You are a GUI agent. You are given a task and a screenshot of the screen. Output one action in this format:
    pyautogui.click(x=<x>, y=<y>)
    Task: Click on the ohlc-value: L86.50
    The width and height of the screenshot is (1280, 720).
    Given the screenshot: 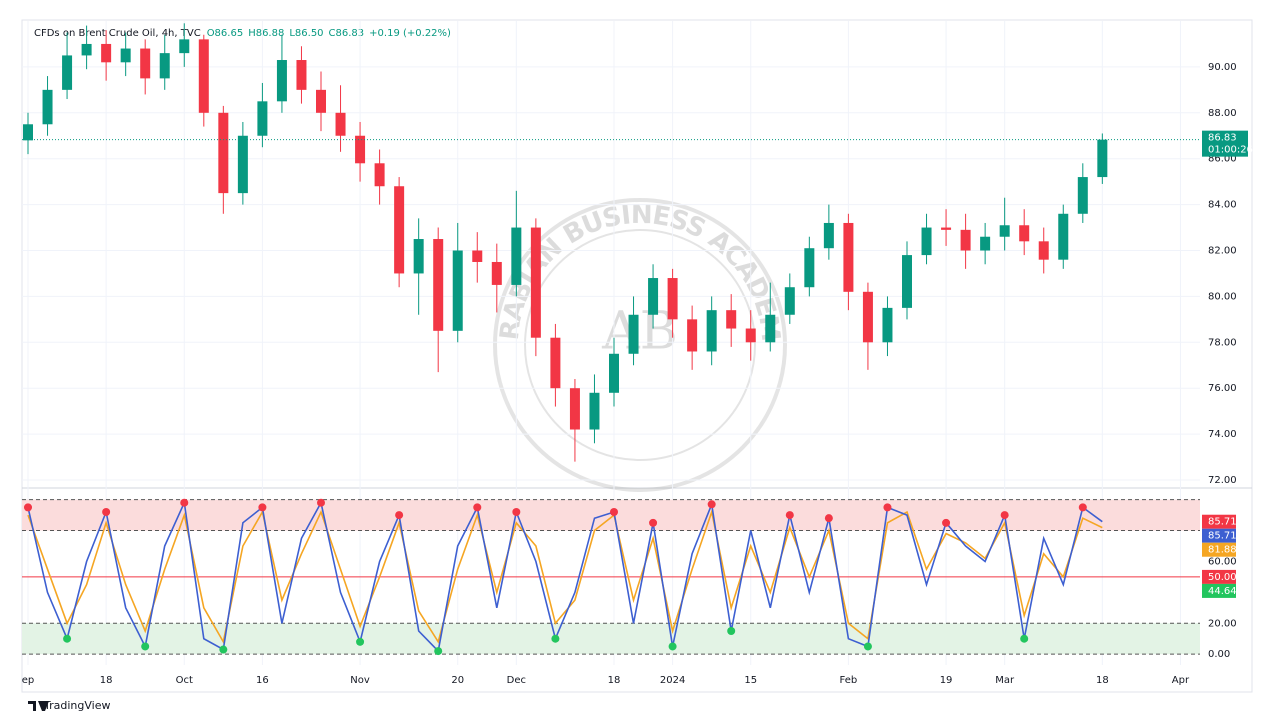 What is the action you would take?
    pyautogui.click(x=306, y=33)
    